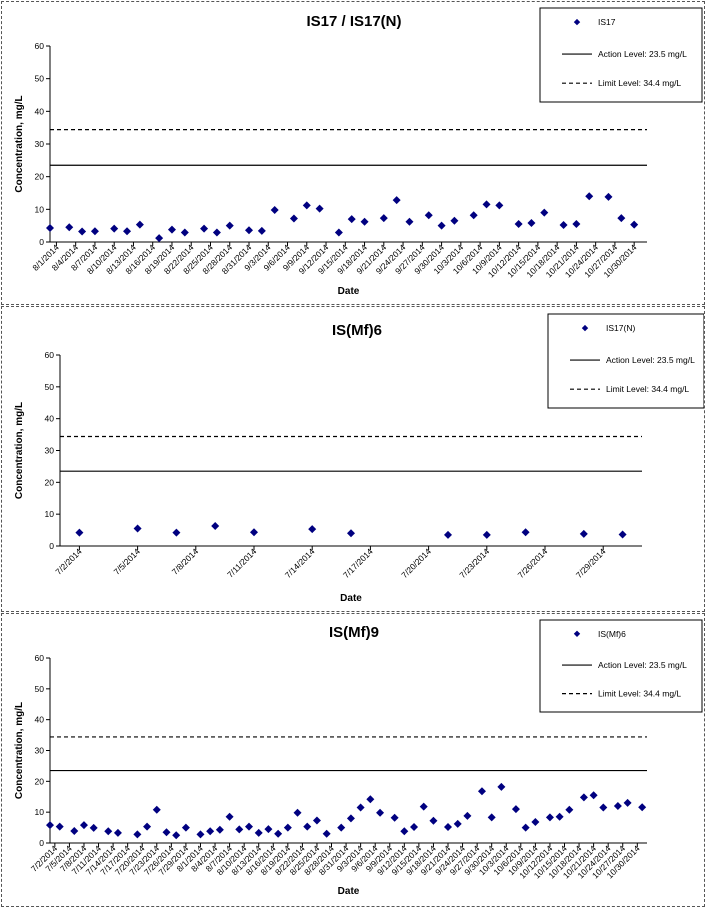 This screenshot has width=707, height=911. I want to click on x-tick-label: 7/17/2014, so click(358, 563).